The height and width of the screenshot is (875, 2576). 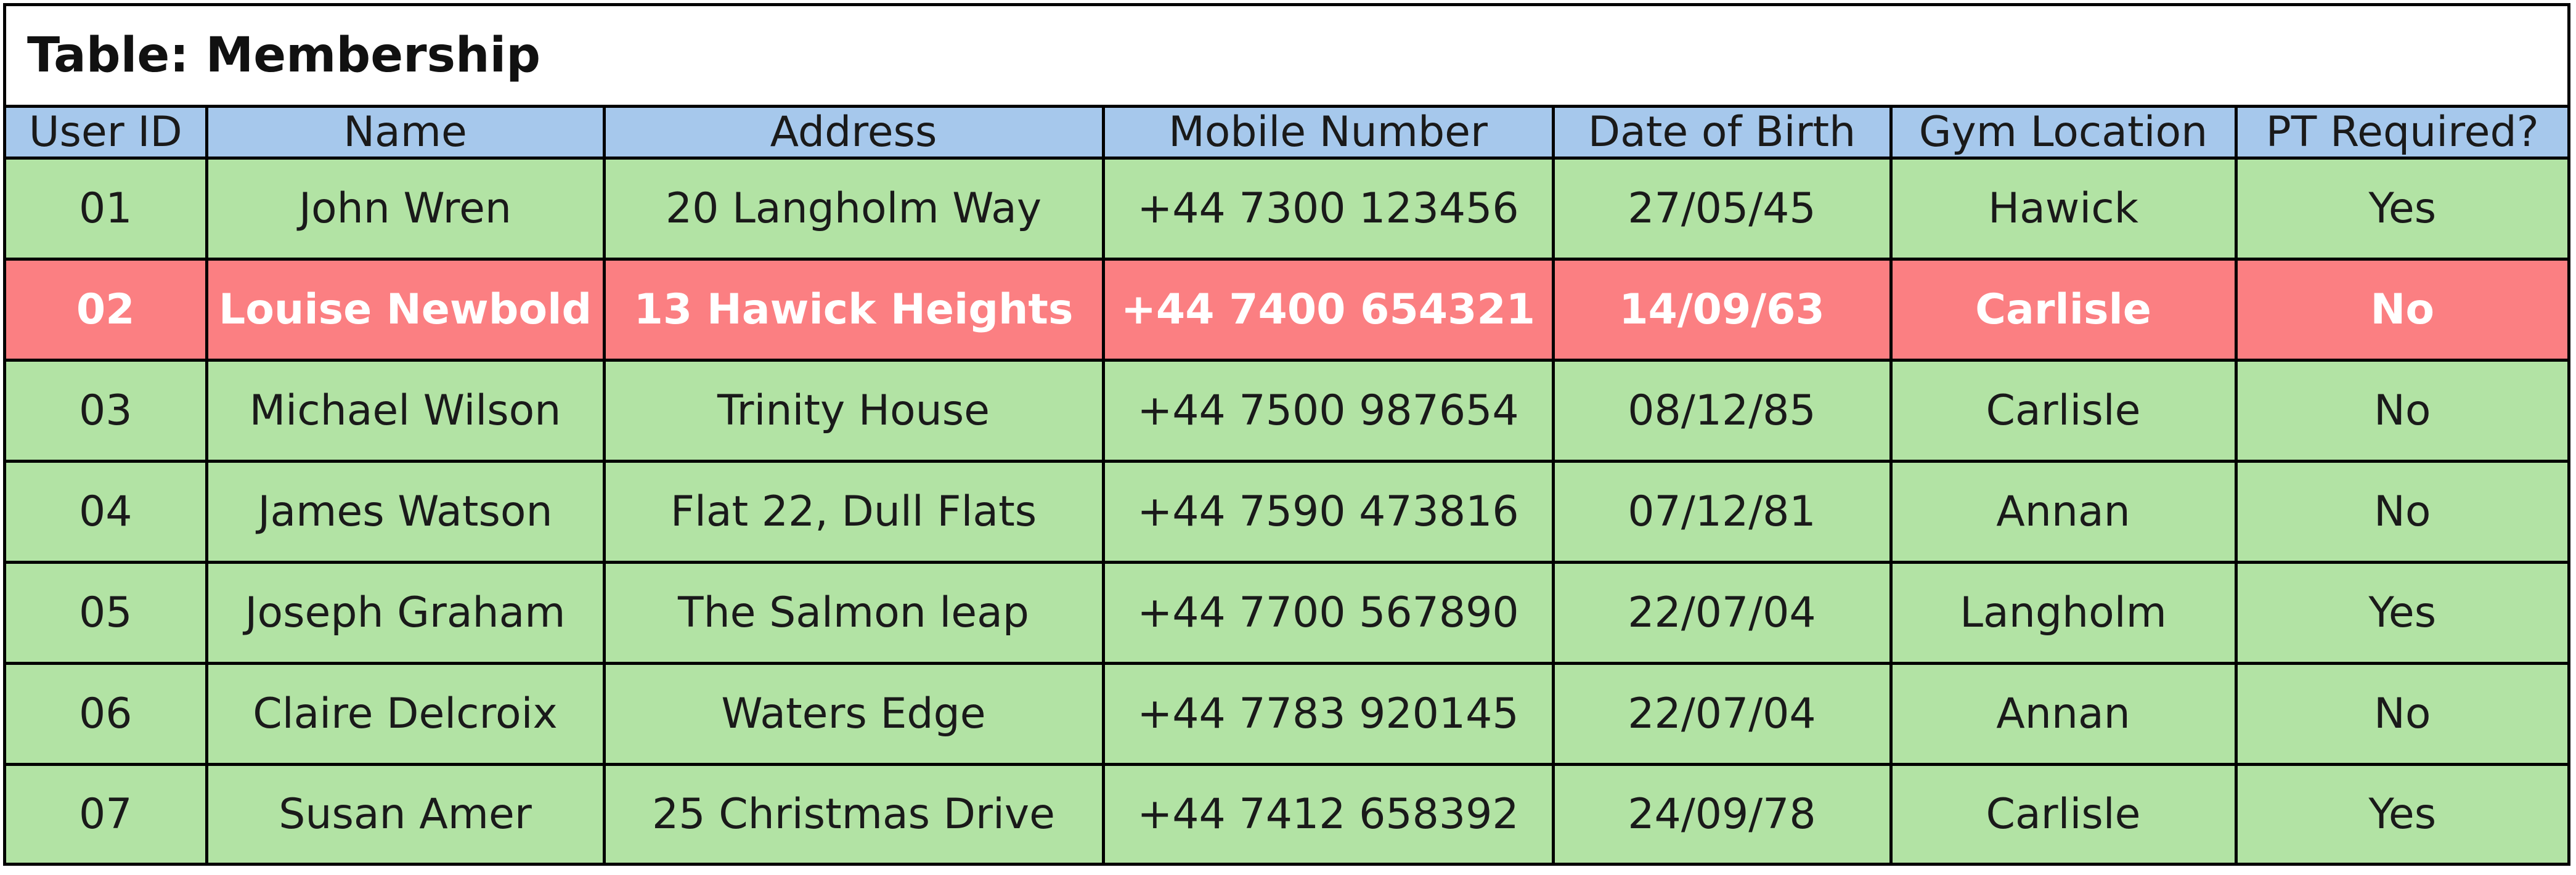 What do you see at coordinates (2063, 208) in the screenshot?
I see `cell-gym-location: Hawick` at bounding box center [2063, 208].